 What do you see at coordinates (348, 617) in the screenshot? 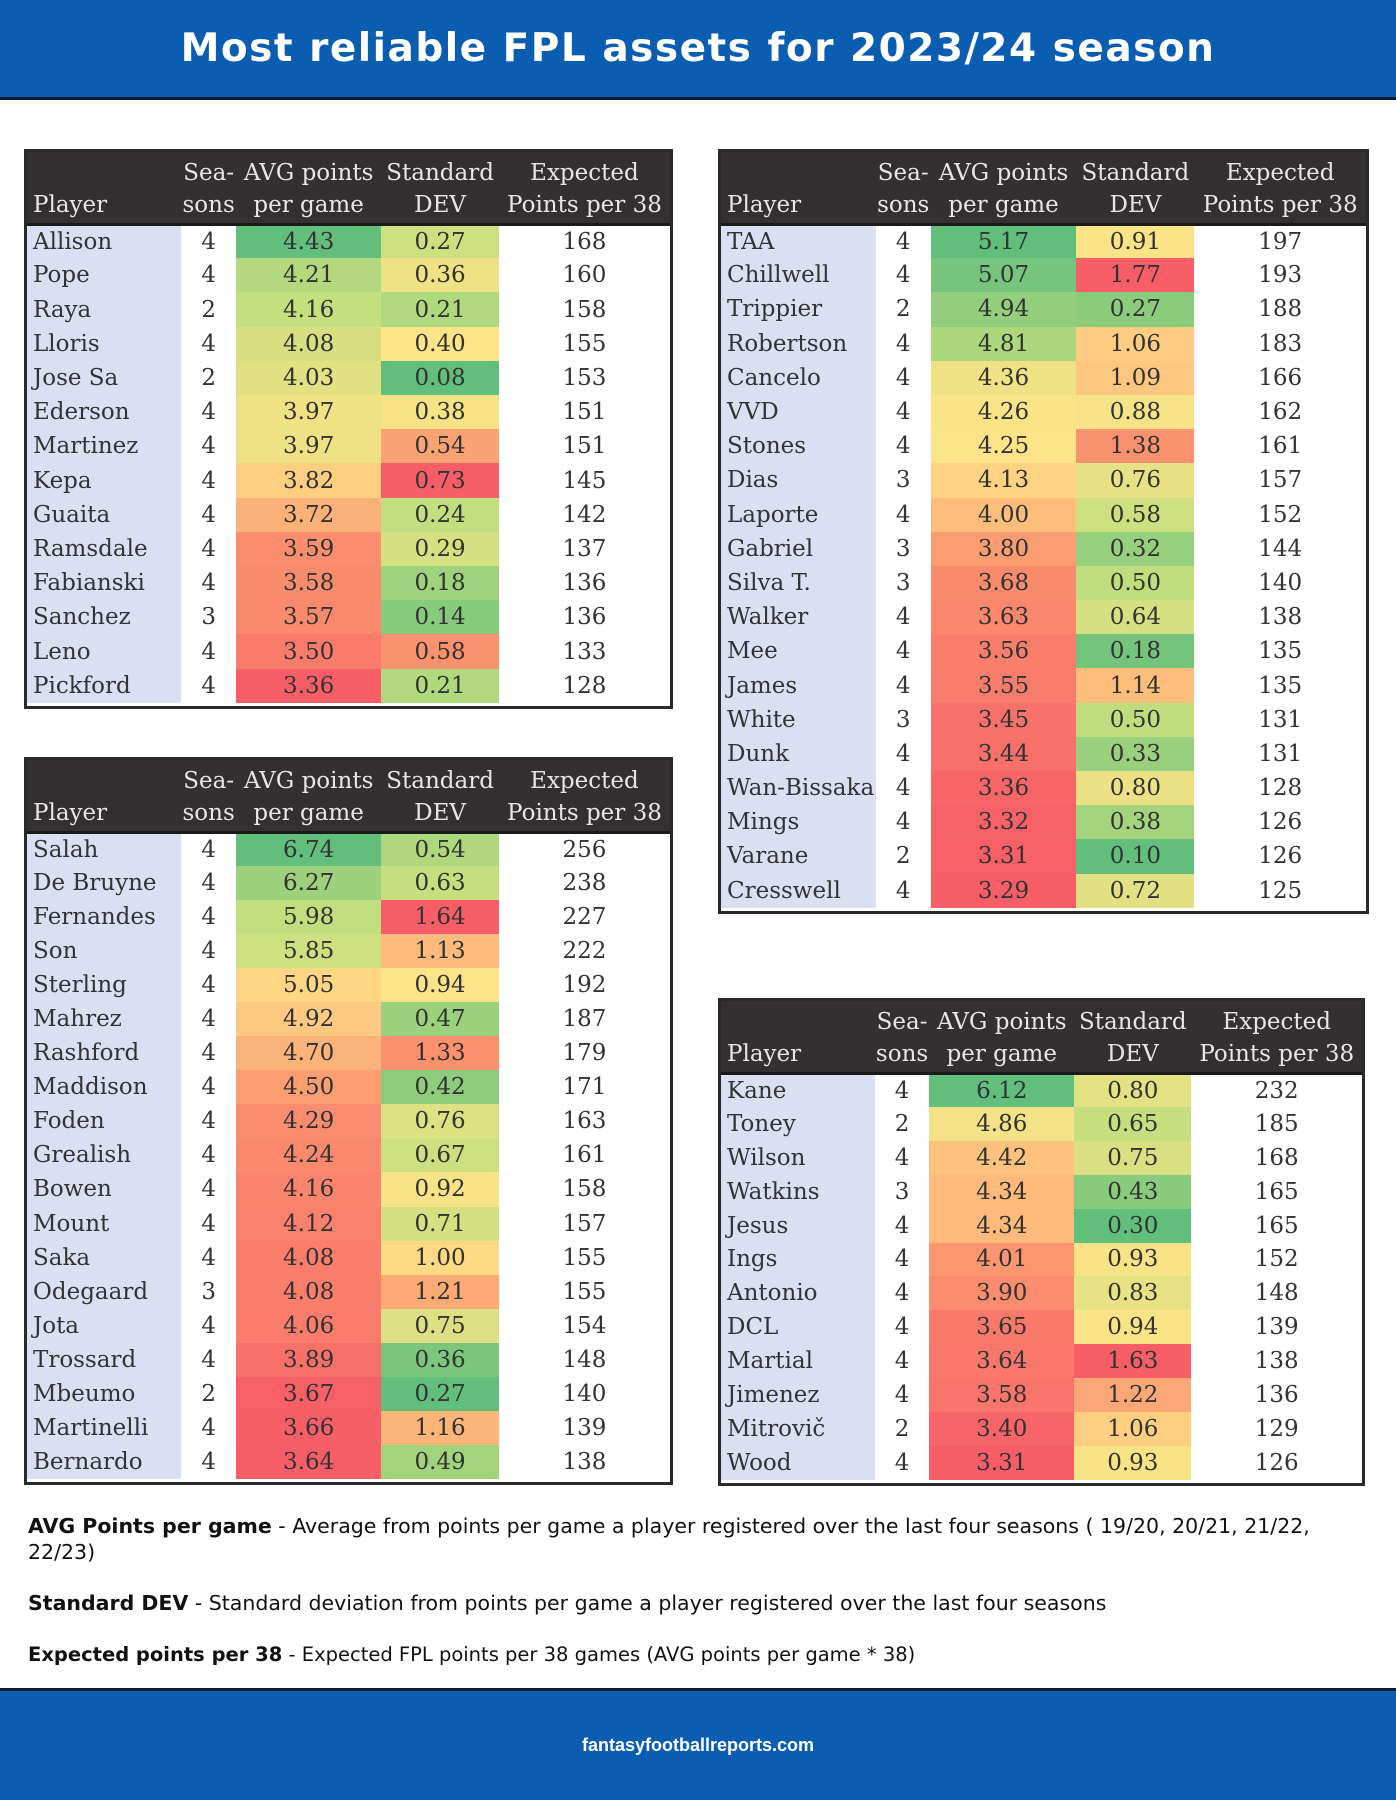
I see `table-row: Sanchez 3 3.57 0.14 136` at bounding box center [348, 617].